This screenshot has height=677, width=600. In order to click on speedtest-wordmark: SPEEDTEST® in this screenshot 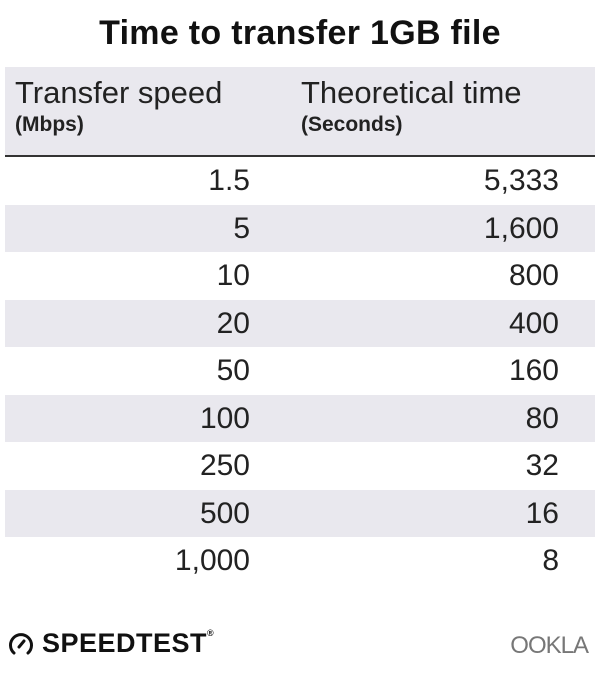, I will do `click(128, 643)`.